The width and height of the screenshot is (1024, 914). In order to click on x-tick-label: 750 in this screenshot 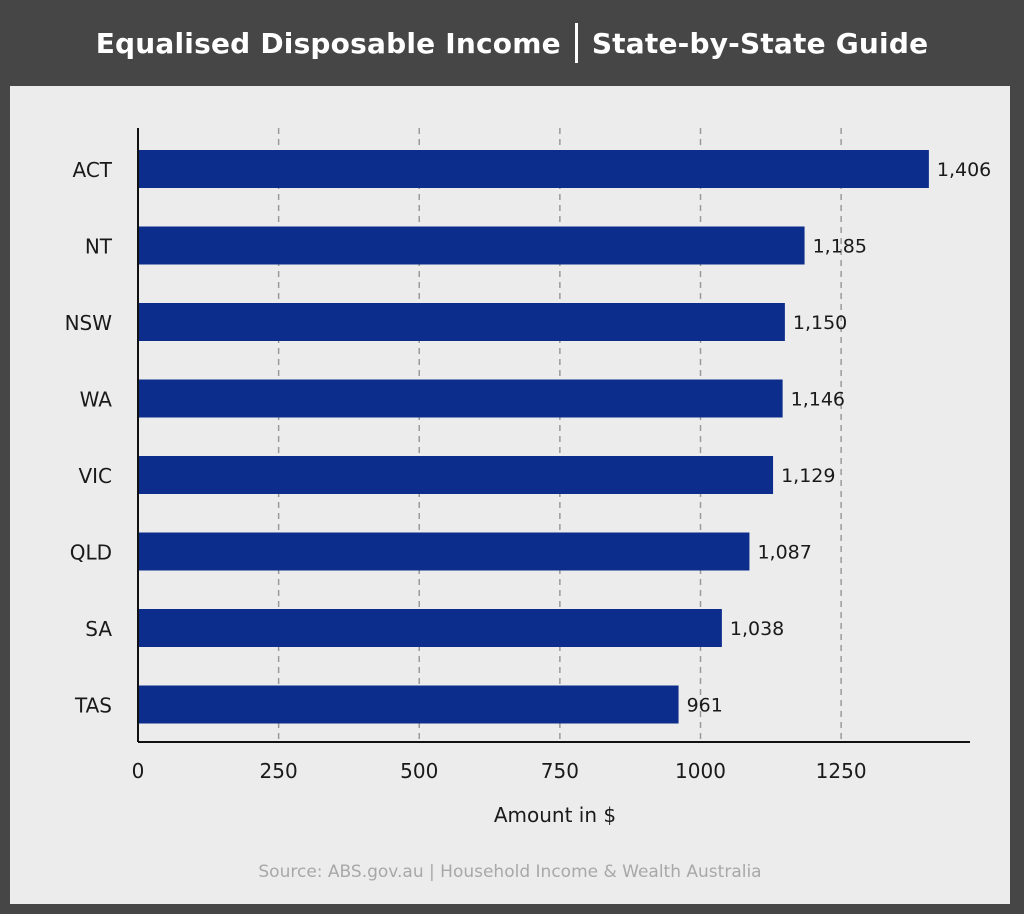, I will do `click(560, 771)`.